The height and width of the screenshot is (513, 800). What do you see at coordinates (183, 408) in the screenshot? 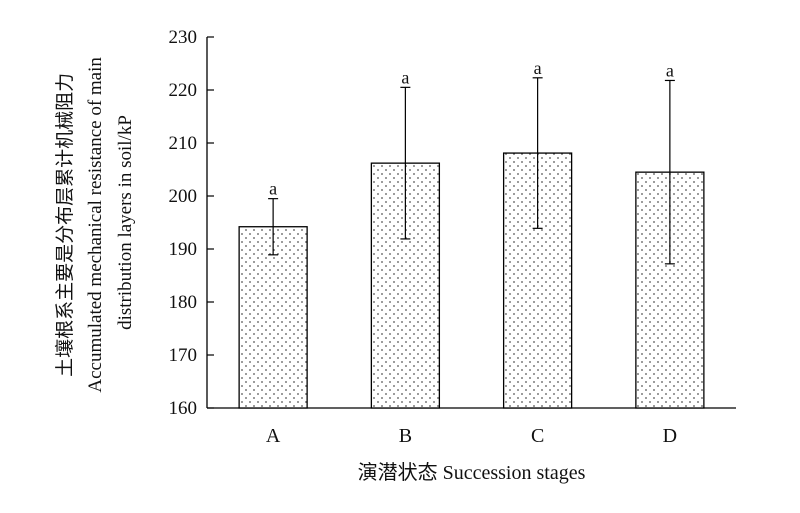
I see `y-tick-label: 160` at bounding box center [183, 408].